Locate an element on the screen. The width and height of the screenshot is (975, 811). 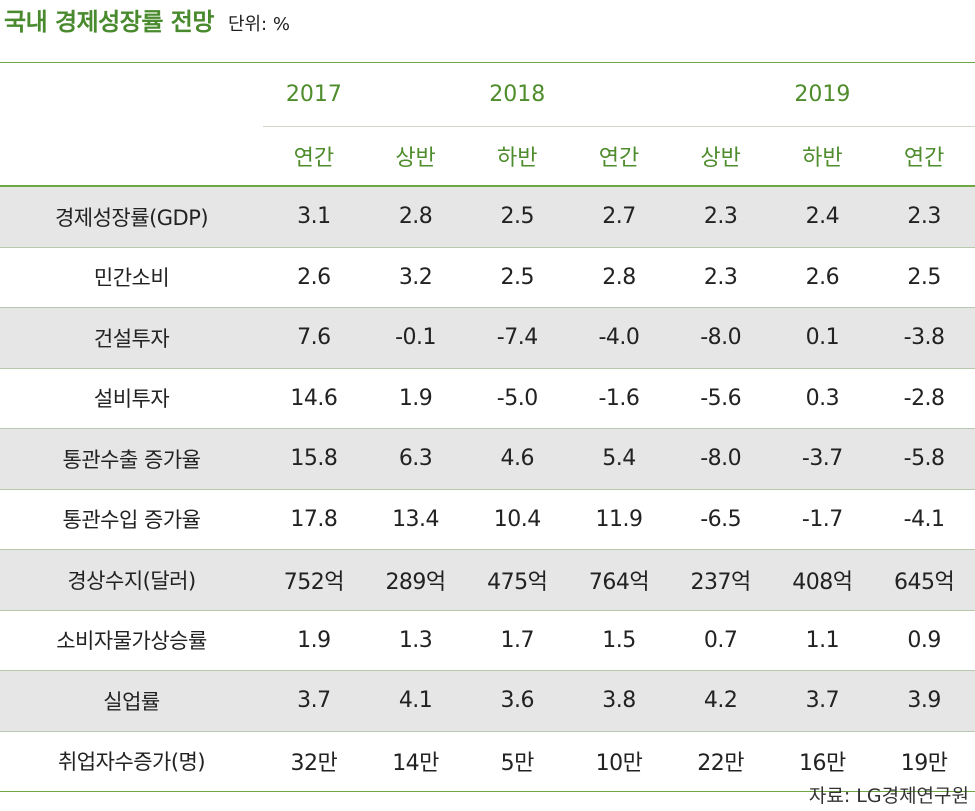
table-cell: 3.2 is located at coordinates (415, 277).